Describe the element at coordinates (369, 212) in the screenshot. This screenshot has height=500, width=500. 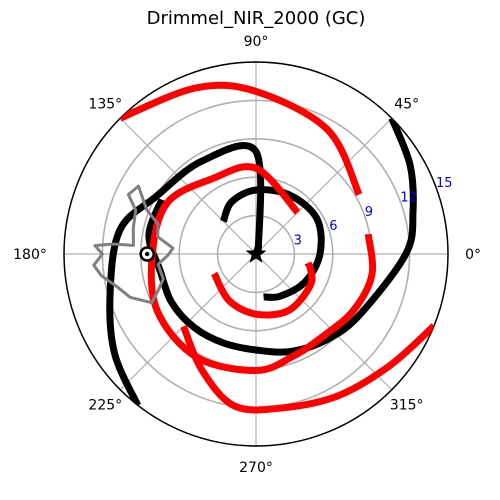
I see `radial-tick-label: 9` at that location.